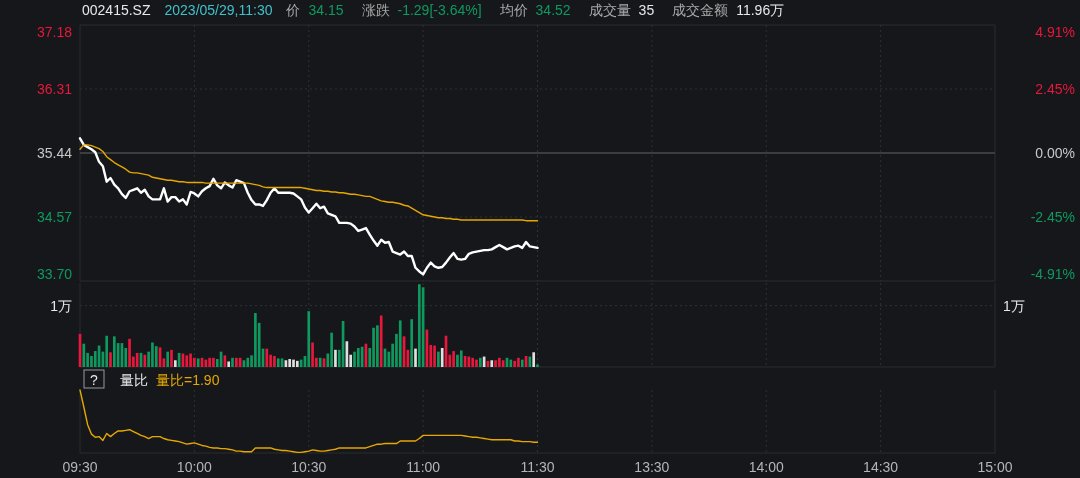  What do you see at coordinates (293, 10) in the screenshot?
I see `text: 价` at bounding box center [293, 10].